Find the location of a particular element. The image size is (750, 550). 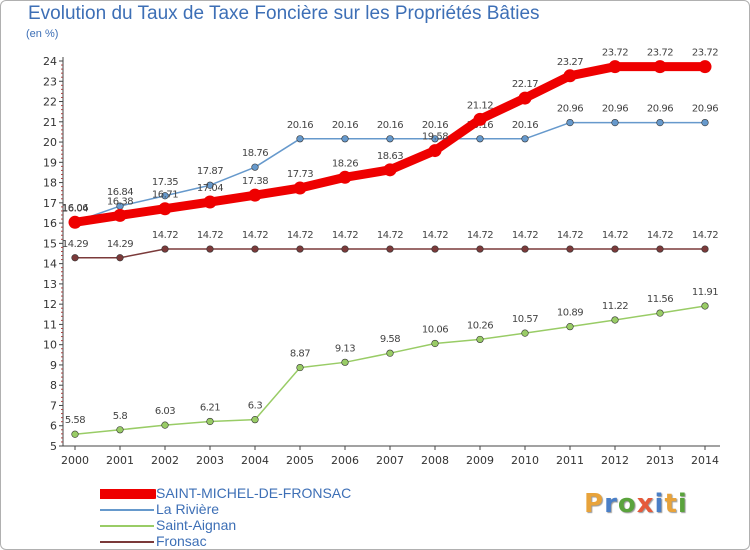

x-tick-label: 2011 is located at coordinates (570, 460).